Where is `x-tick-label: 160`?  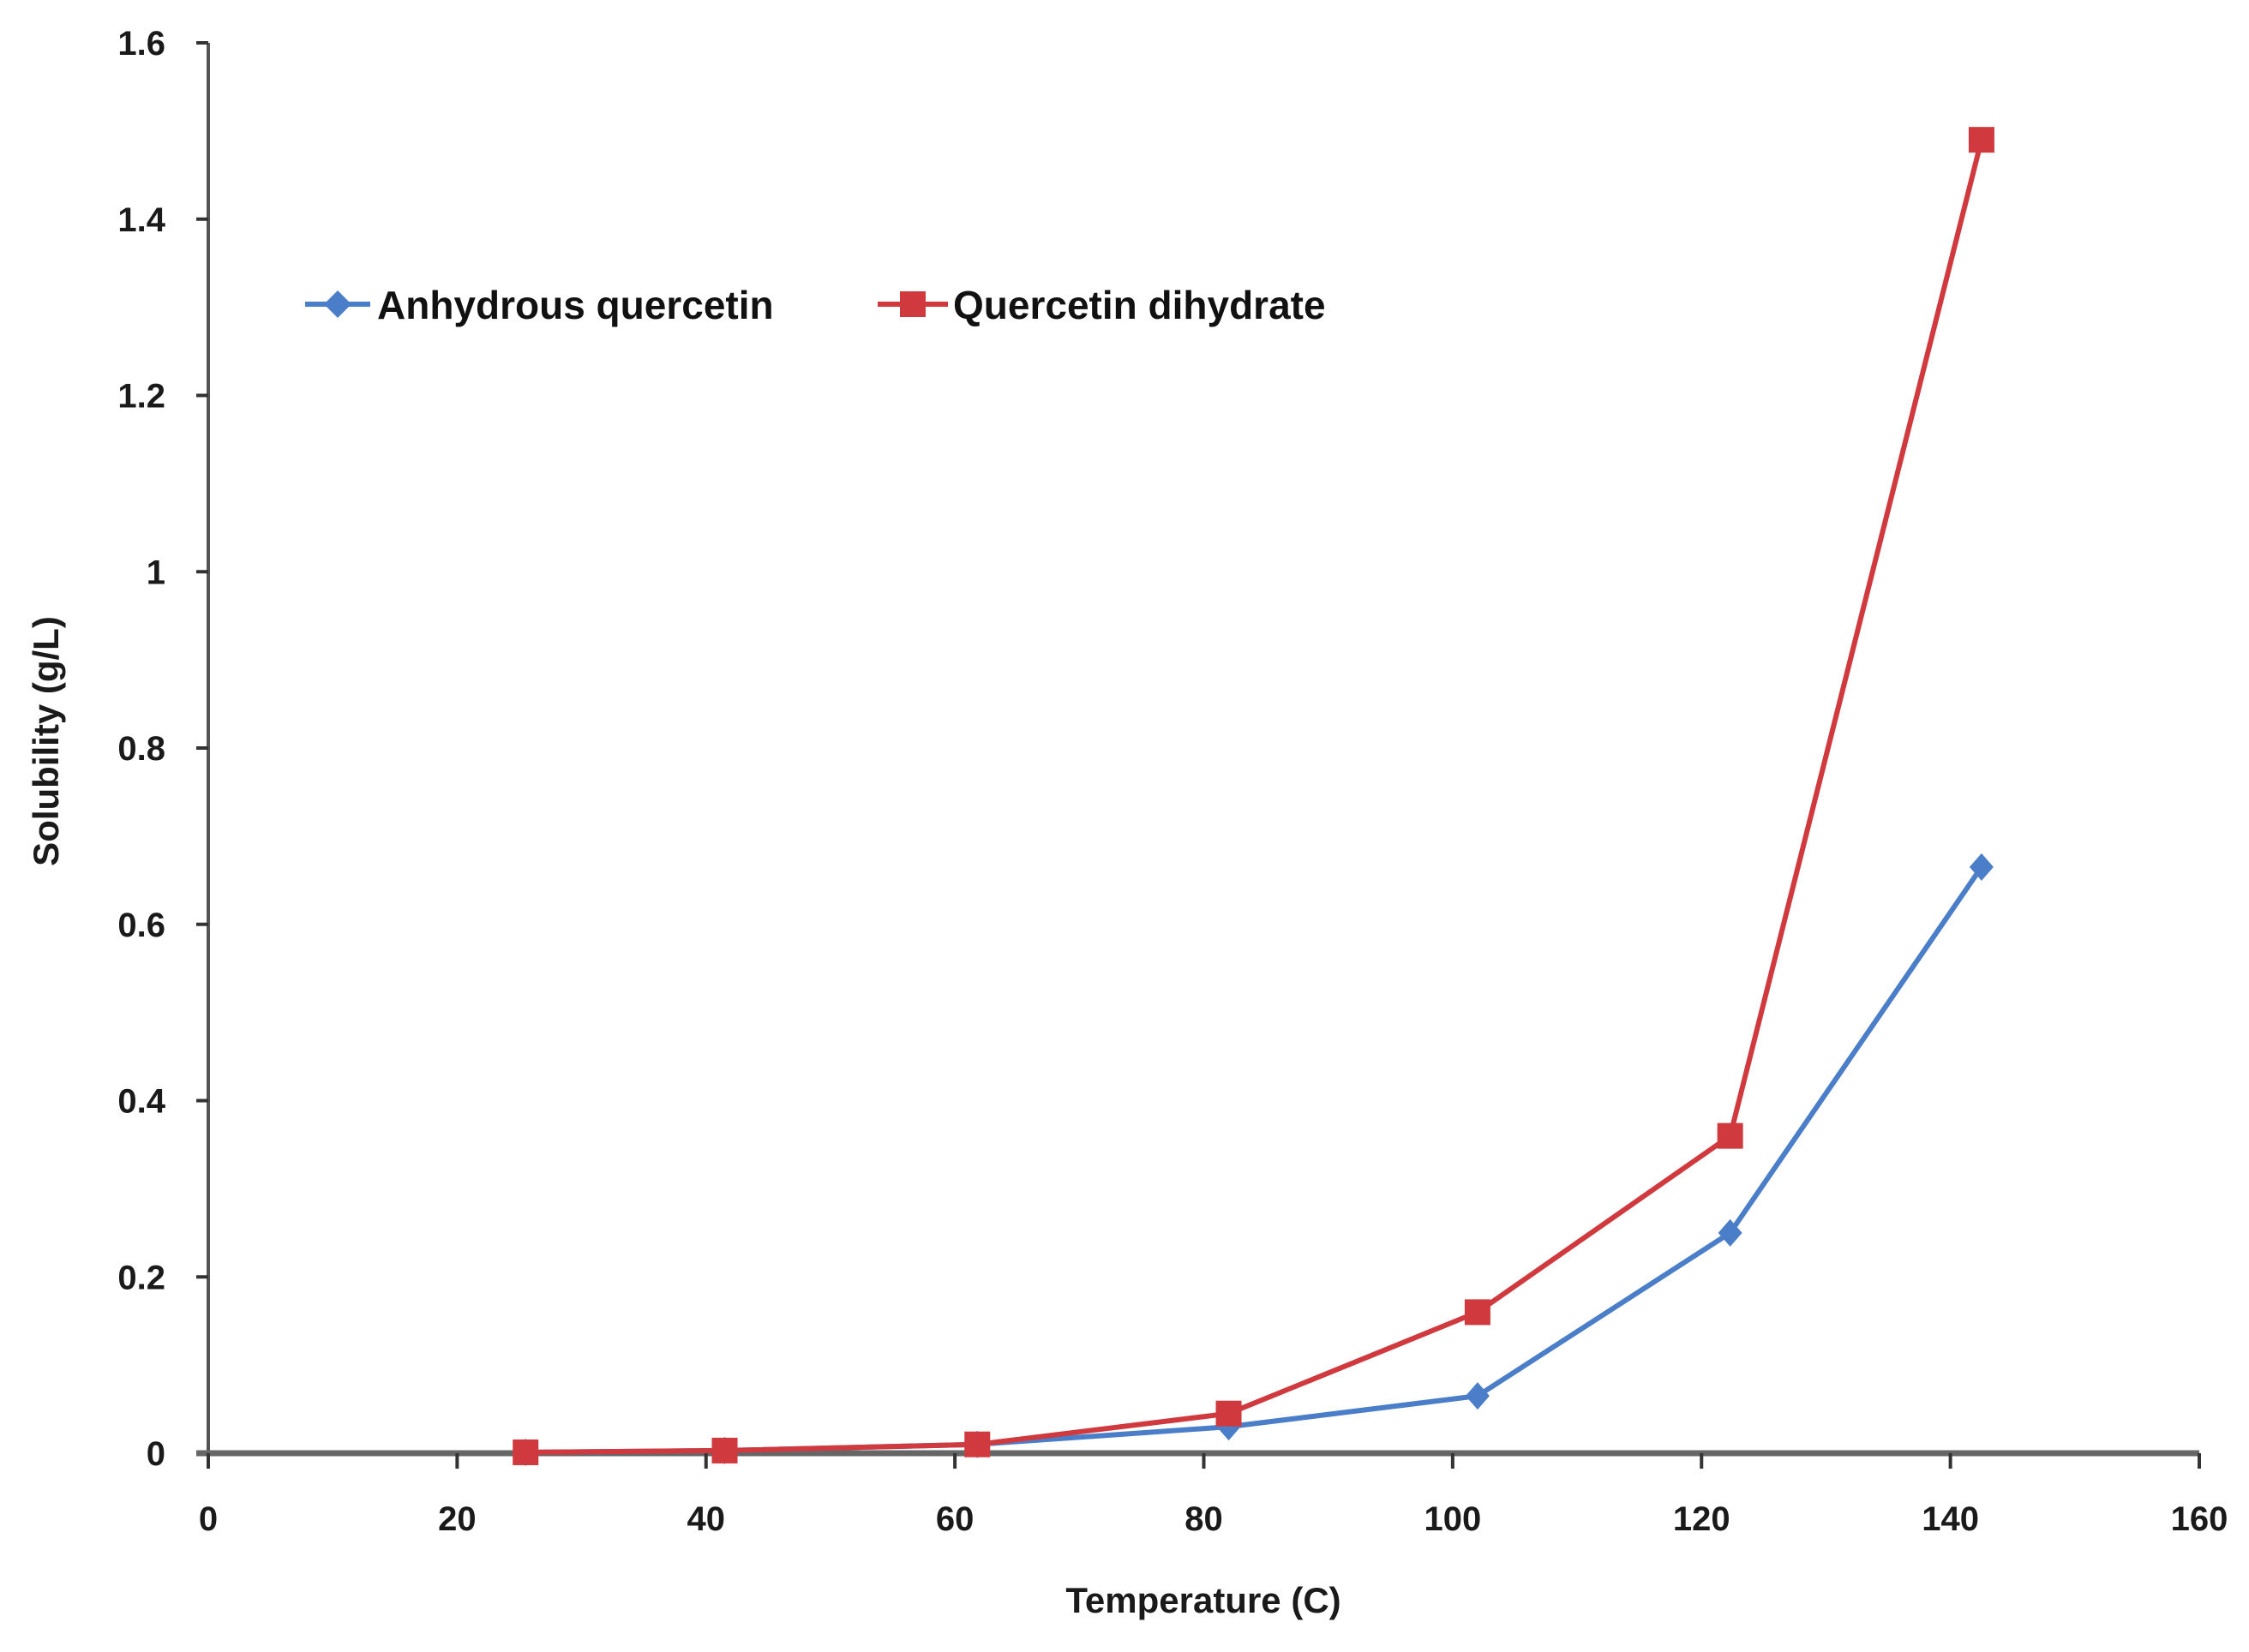
x-tick-label: 160 is located at coordinates (2199, 1519).